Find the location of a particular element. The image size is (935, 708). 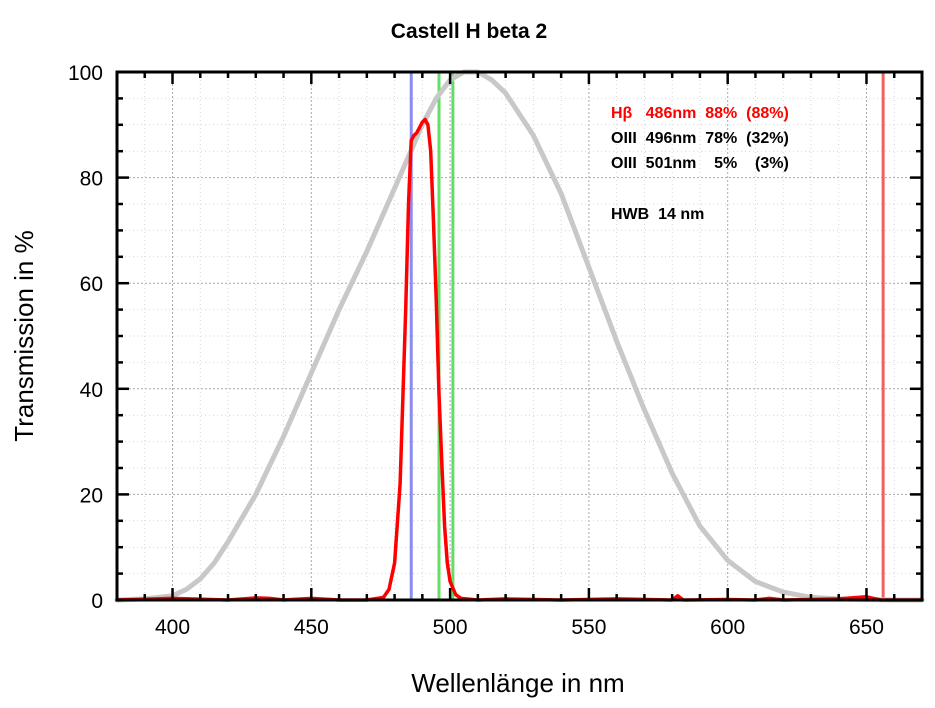

y-tick-label: 20 is located at coordinates (91, 495).